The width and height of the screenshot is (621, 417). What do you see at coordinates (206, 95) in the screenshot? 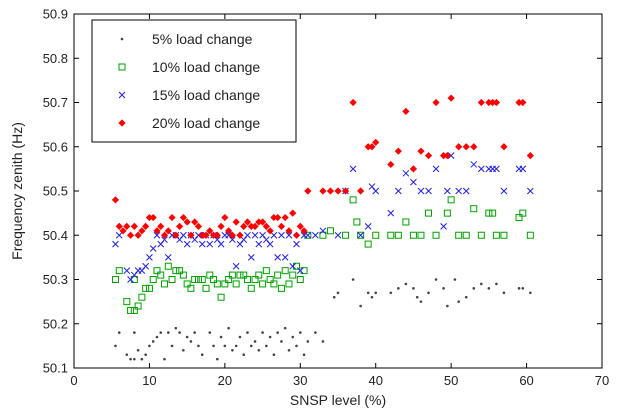
I see `legend-entry-label: 15% load change` at bounding box center [206, 95].